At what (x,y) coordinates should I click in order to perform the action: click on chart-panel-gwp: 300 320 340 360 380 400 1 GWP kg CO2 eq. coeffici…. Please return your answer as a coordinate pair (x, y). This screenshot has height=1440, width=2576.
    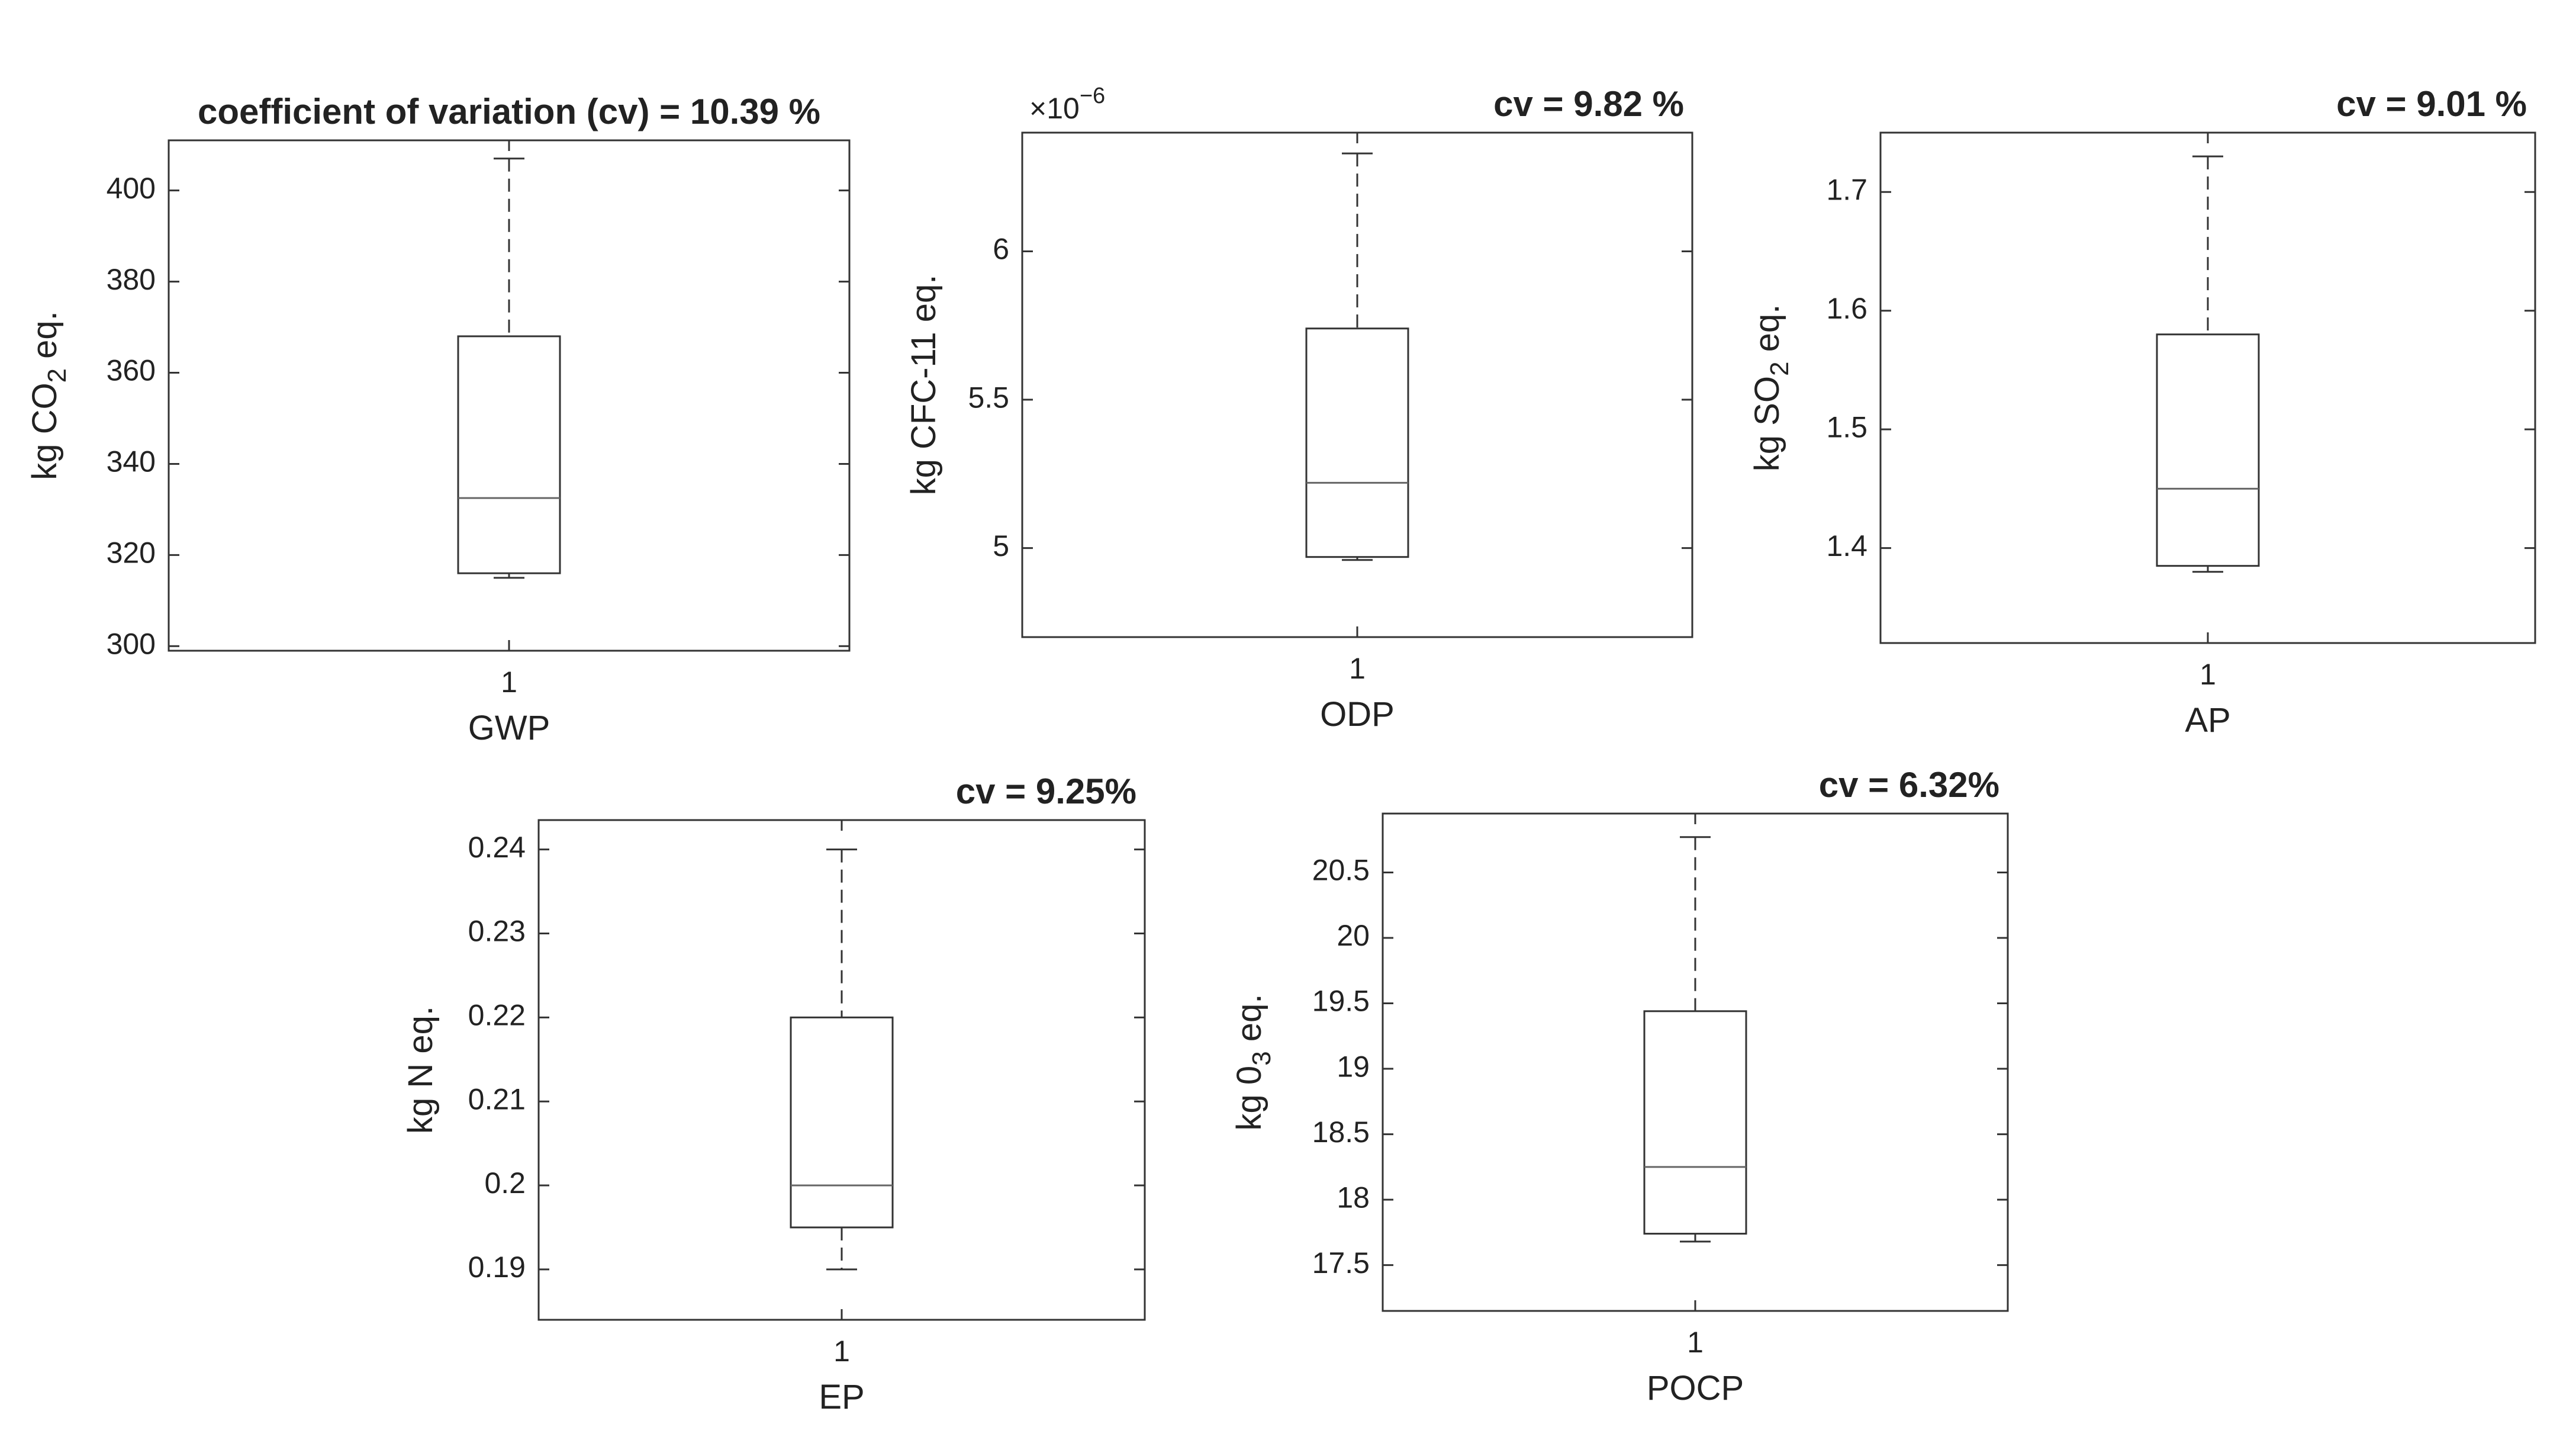
    Looking at the image, I should click on (438, 419).